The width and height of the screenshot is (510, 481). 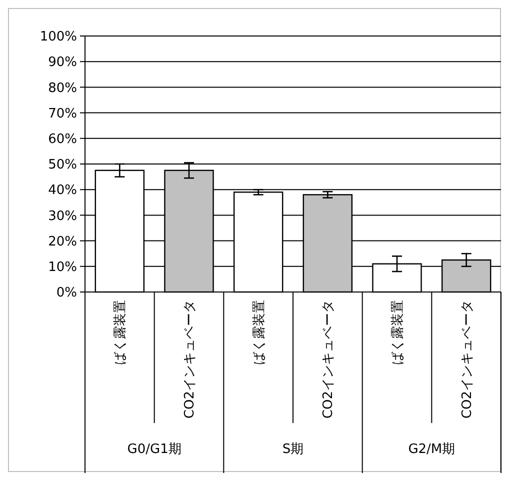 I want to click on text: G2/M期, so click(x=432, y=450).